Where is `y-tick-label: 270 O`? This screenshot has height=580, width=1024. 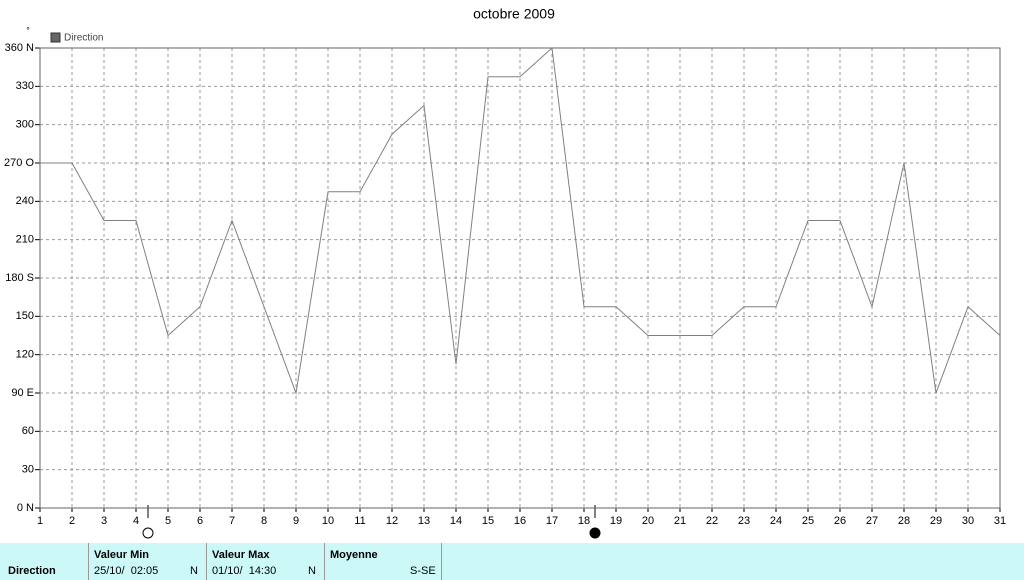
y-tick-label: 270 O is located at coordinates (19, 163).